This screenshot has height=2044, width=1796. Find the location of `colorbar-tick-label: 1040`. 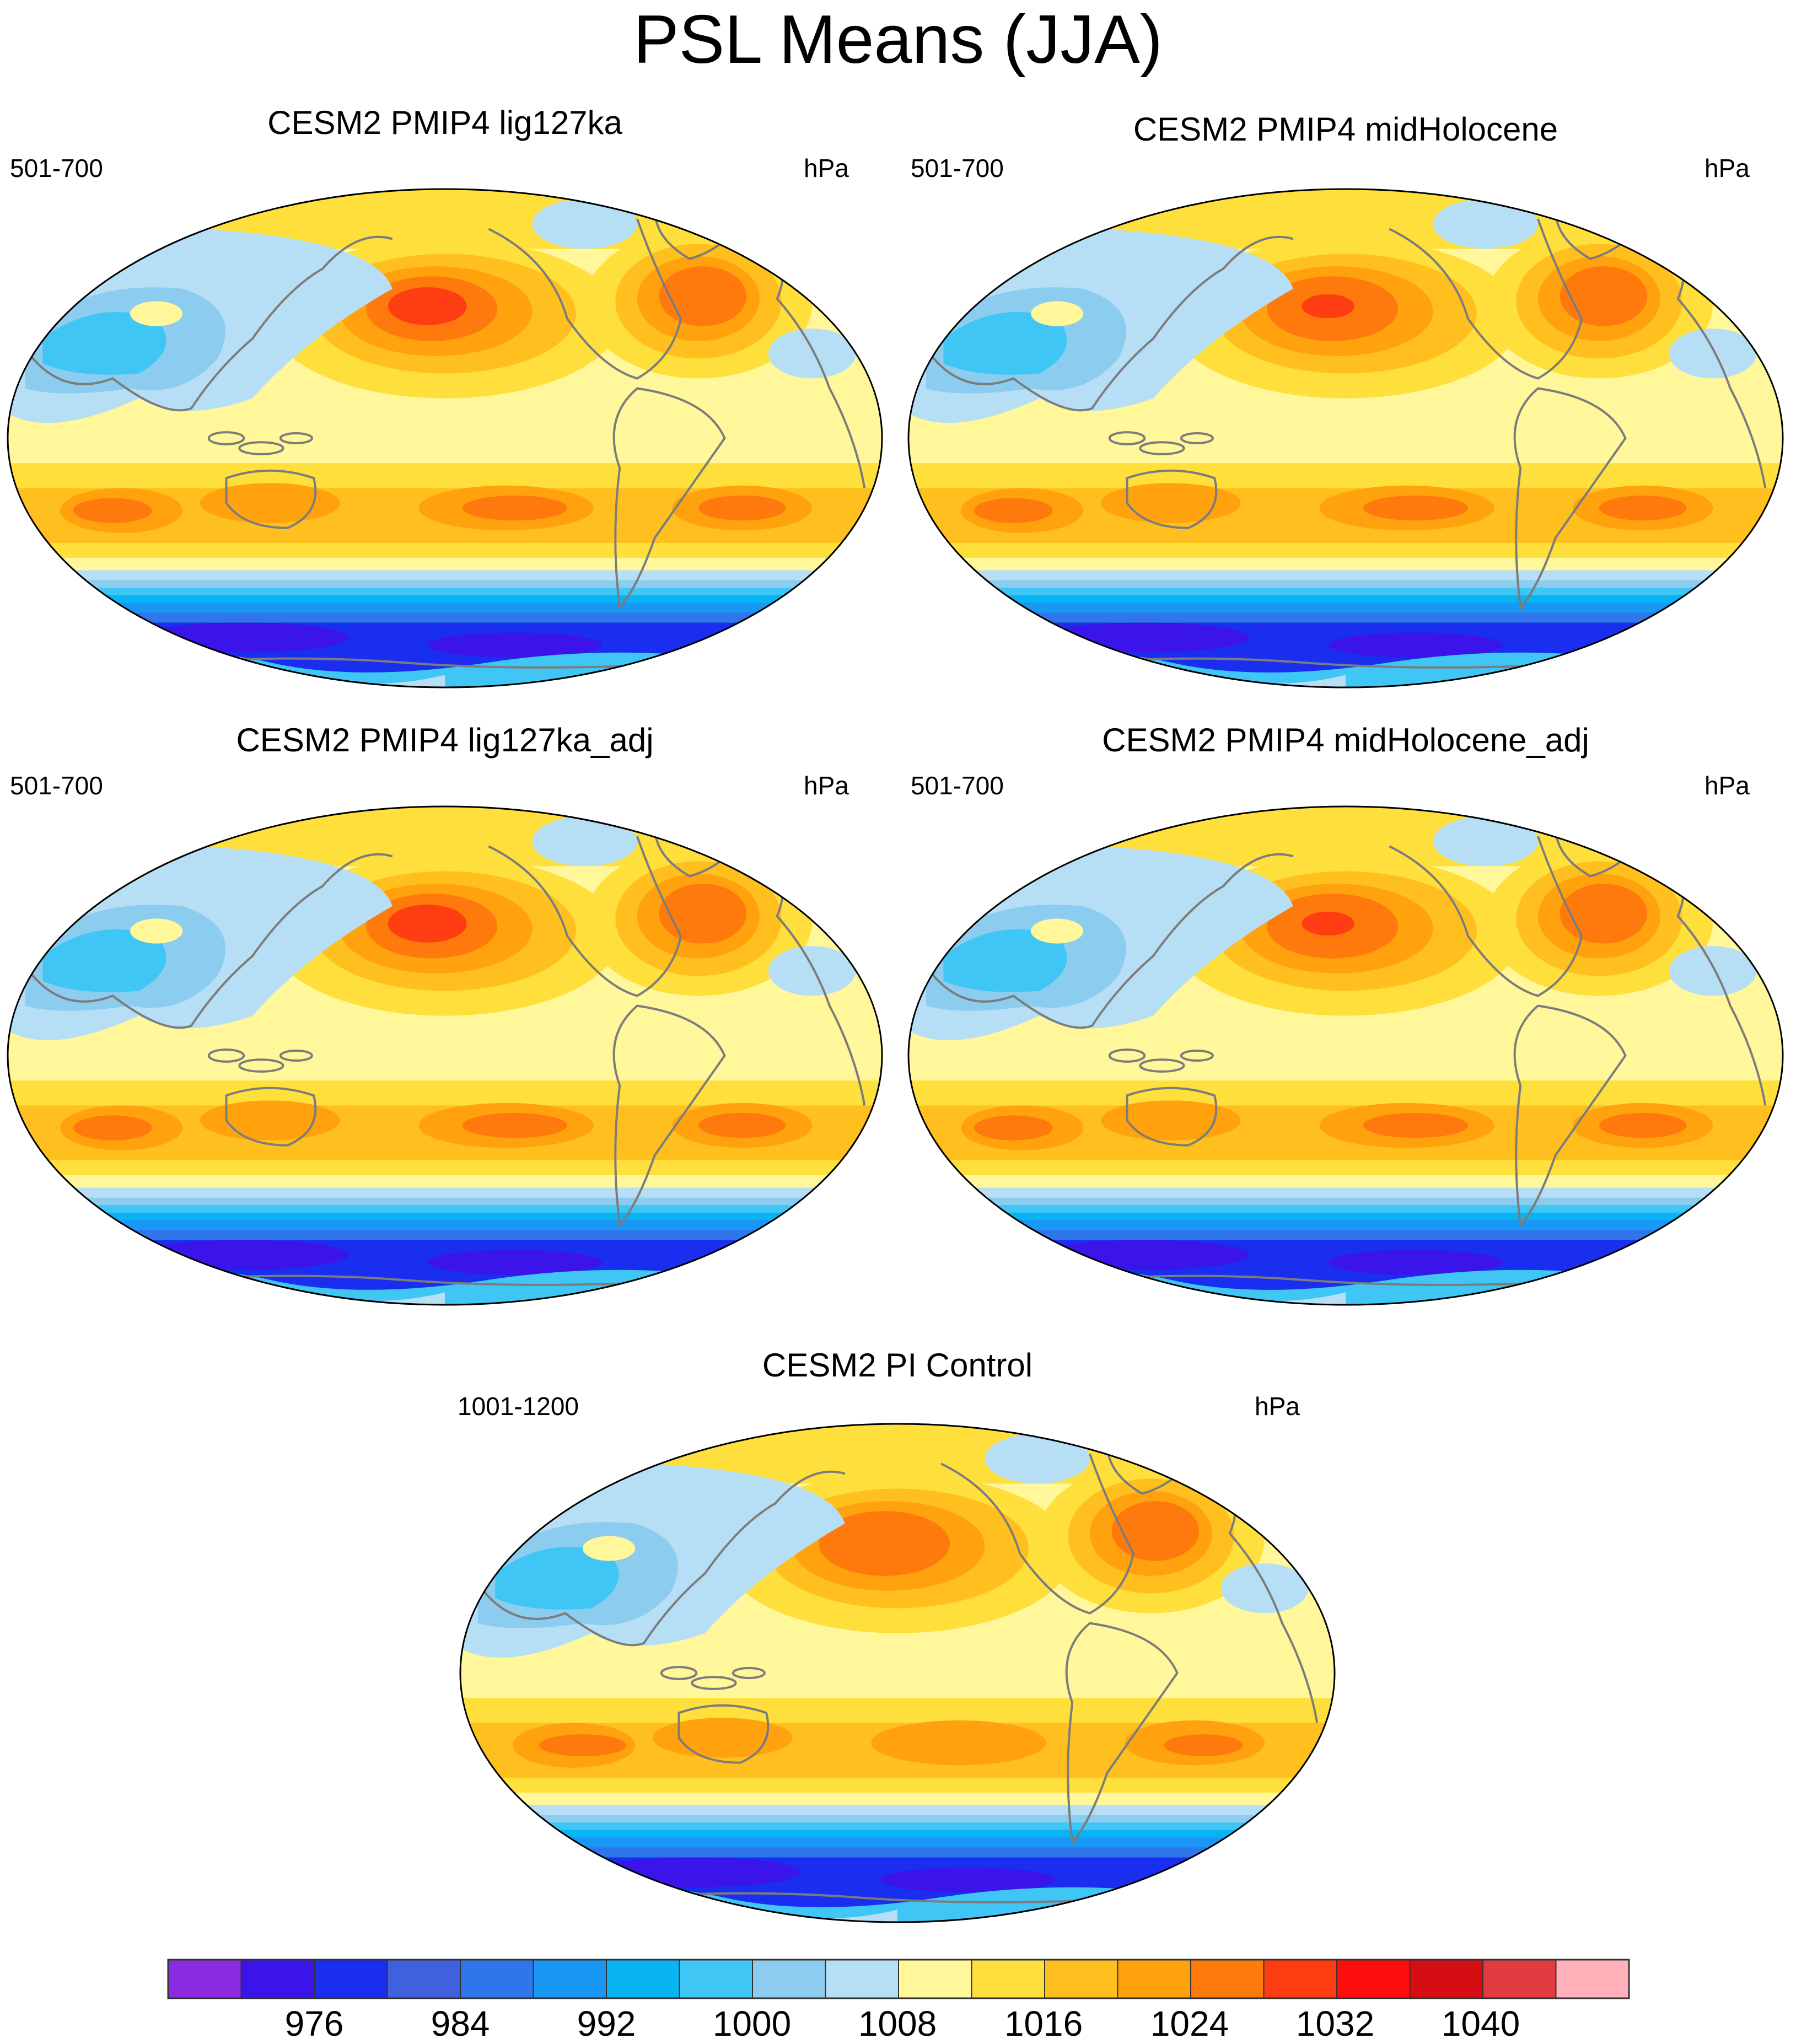

colorbar-tick-label: 1040 is located at coordinates (1481, 2024).